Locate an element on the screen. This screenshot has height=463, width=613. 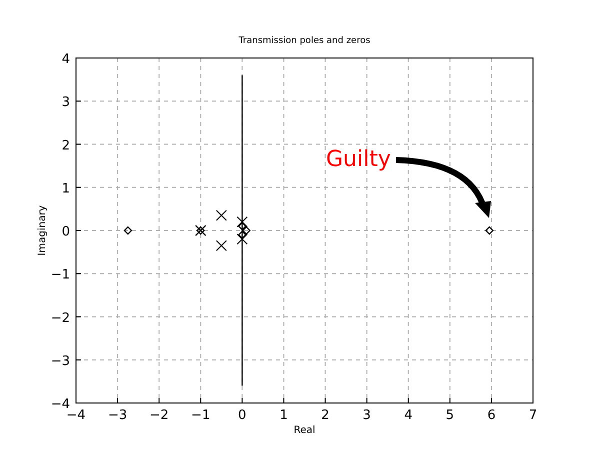
x-tick-label: −2 is located at coordinates (159, 415).